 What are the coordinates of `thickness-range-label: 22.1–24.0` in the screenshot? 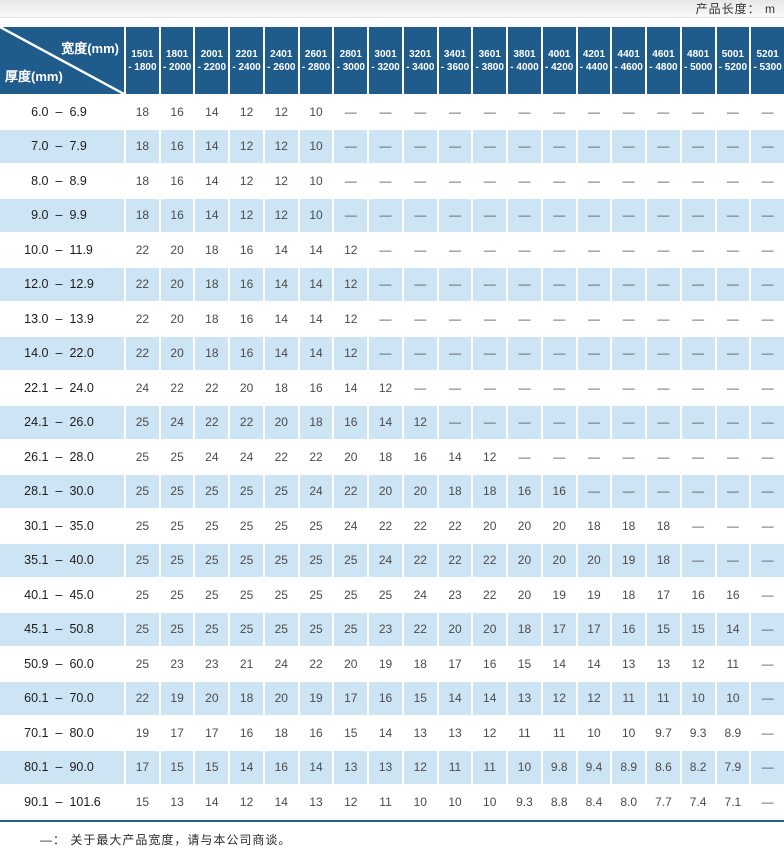 It's located at (62, 388).